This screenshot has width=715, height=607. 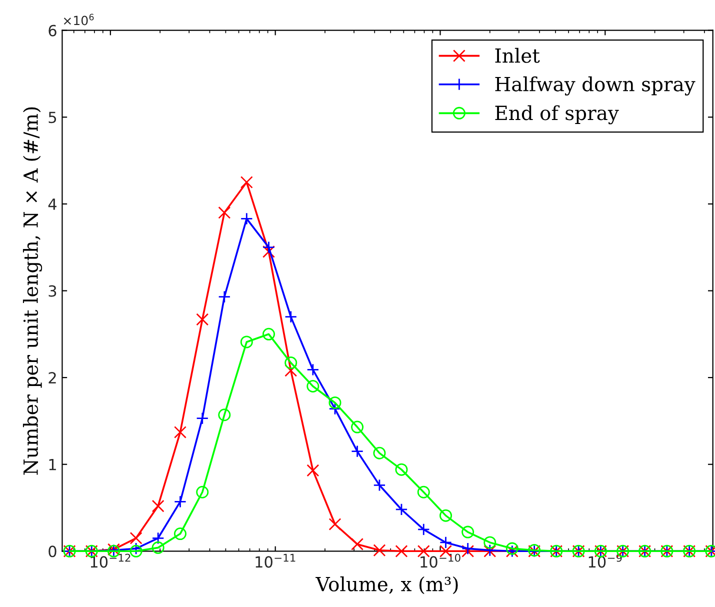 What do you see at coordinates (595, 86) in the screenshot?
I see `legend-label: Halfway down spray` at bounding box center [595, 86].